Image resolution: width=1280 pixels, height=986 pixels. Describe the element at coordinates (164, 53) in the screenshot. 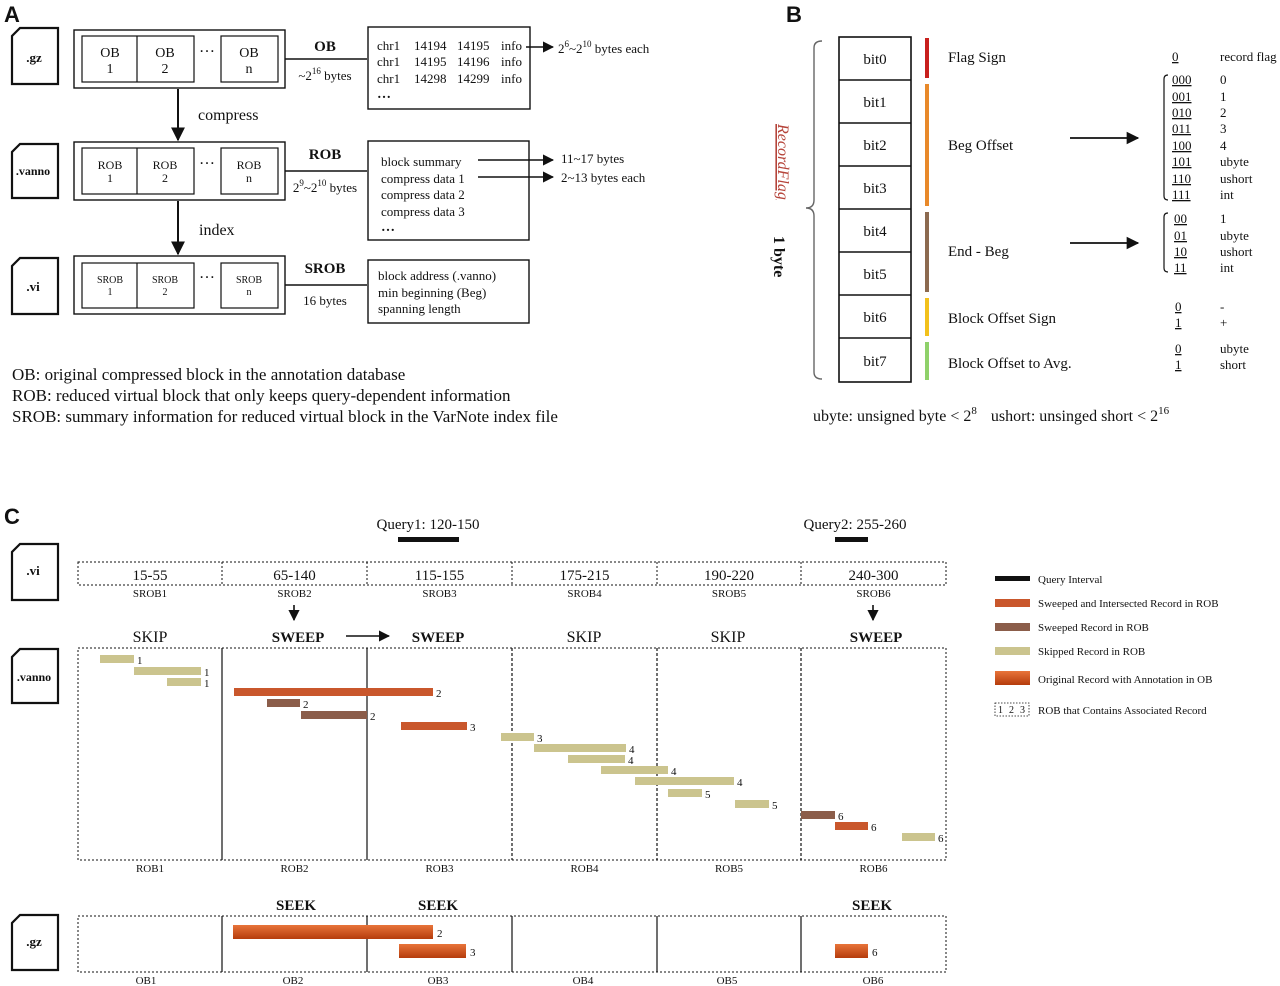

I see `ob-block-2-name: OB` at that location.